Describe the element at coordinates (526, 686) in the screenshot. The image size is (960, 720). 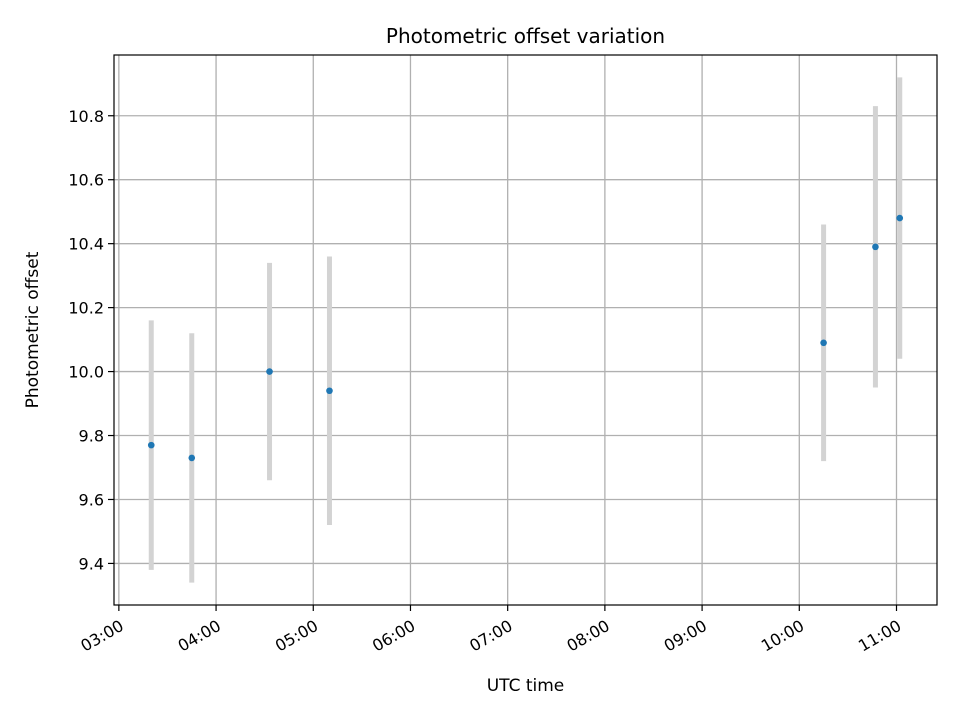
I see `x-axis-title: UTC time` at that location.